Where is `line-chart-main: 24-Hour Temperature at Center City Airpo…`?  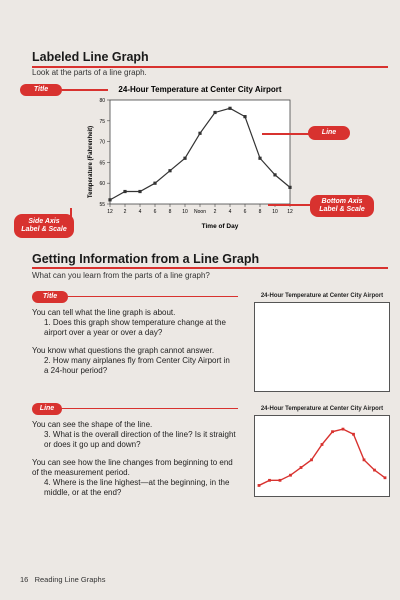 line-chart-main: 24-Hour Temperature at Center City Airpo… is located at coordinates (190, 157).